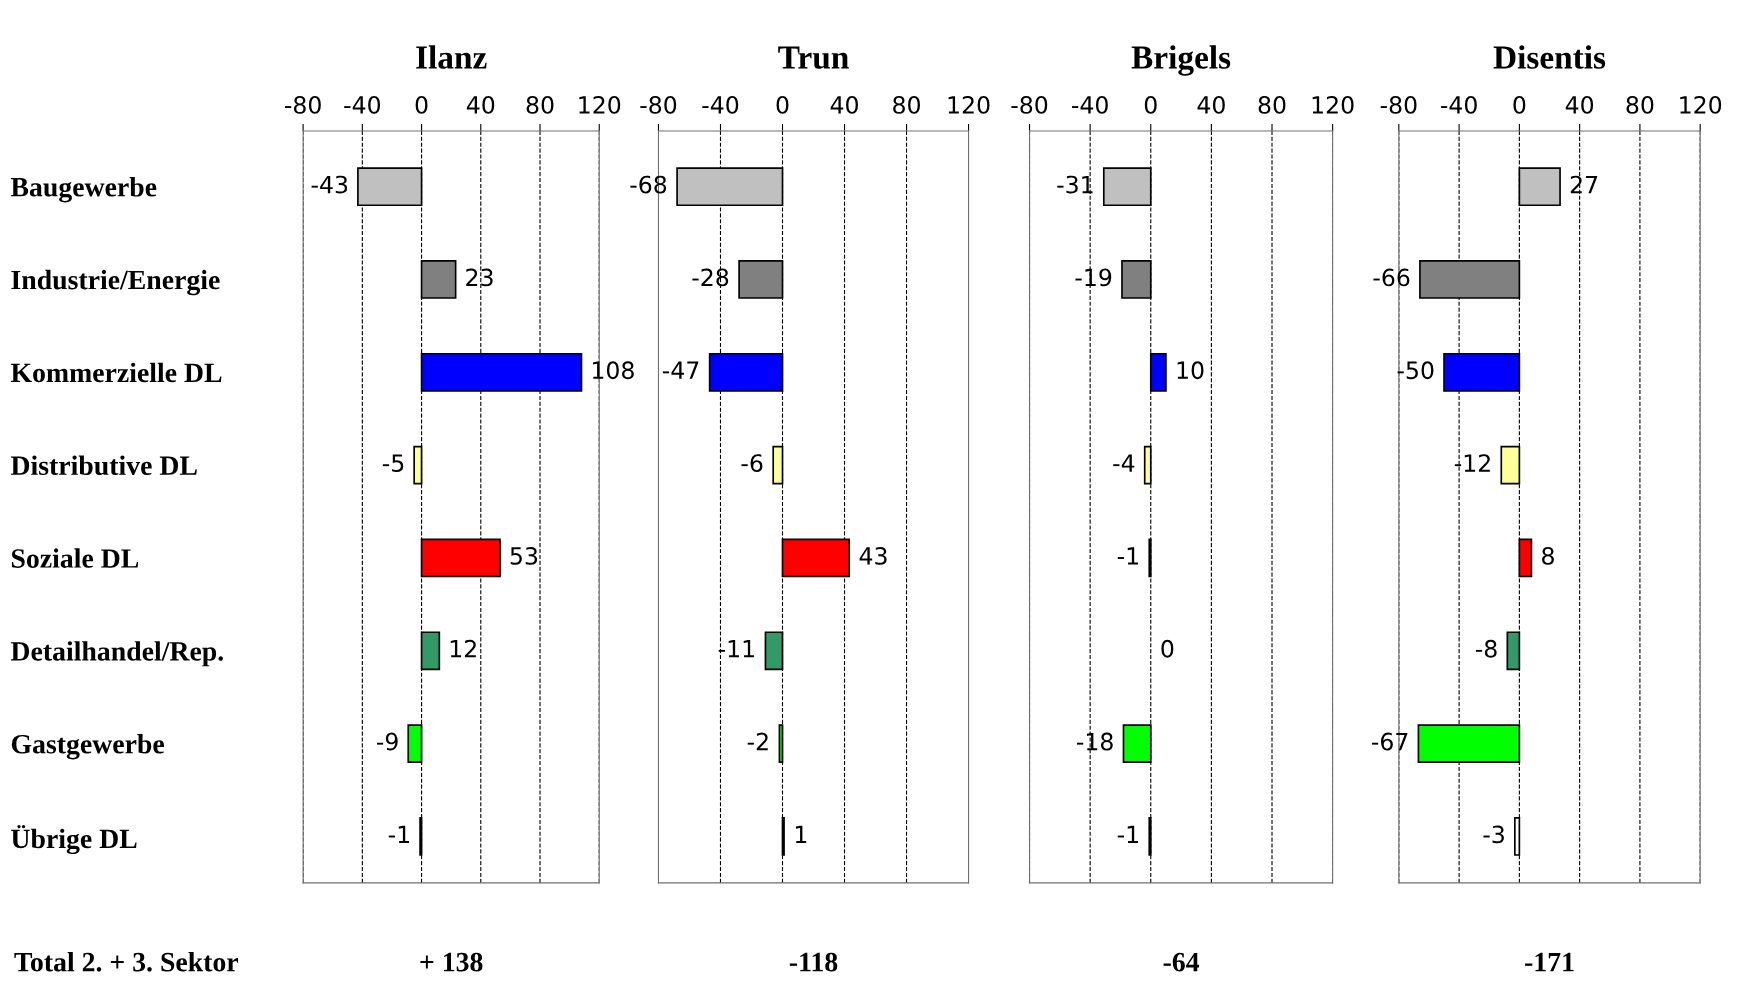  Describe the element at coordinates (1075, 184) in the screenshot. I see `data-label: -31` at that location.